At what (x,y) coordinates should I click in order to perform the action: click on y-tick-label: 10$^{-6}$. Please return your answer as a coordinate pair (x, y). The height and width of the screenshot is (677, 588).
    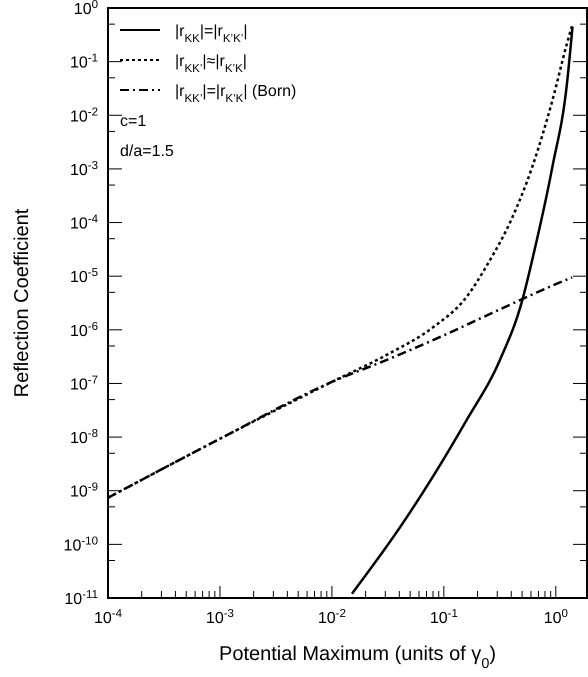
    Looking at the image, I should click on (84, 330).